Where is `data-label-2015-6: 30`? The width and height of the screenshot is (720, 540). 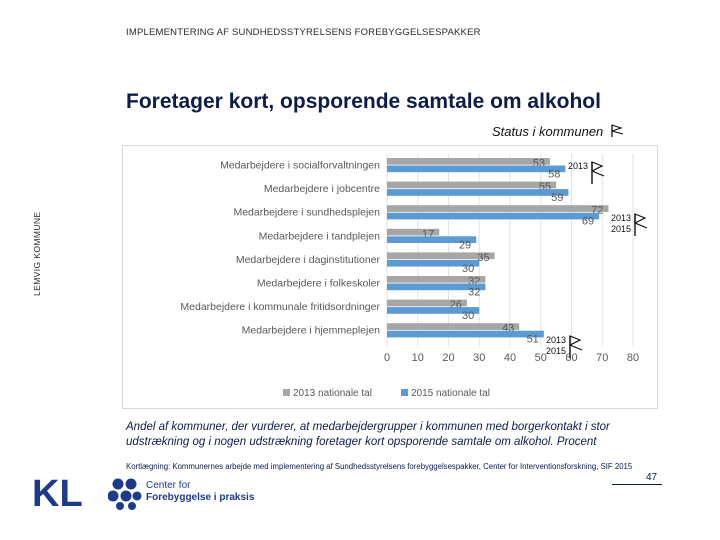 data-label-2015-6: 30 is located at coordinates (468, 316).